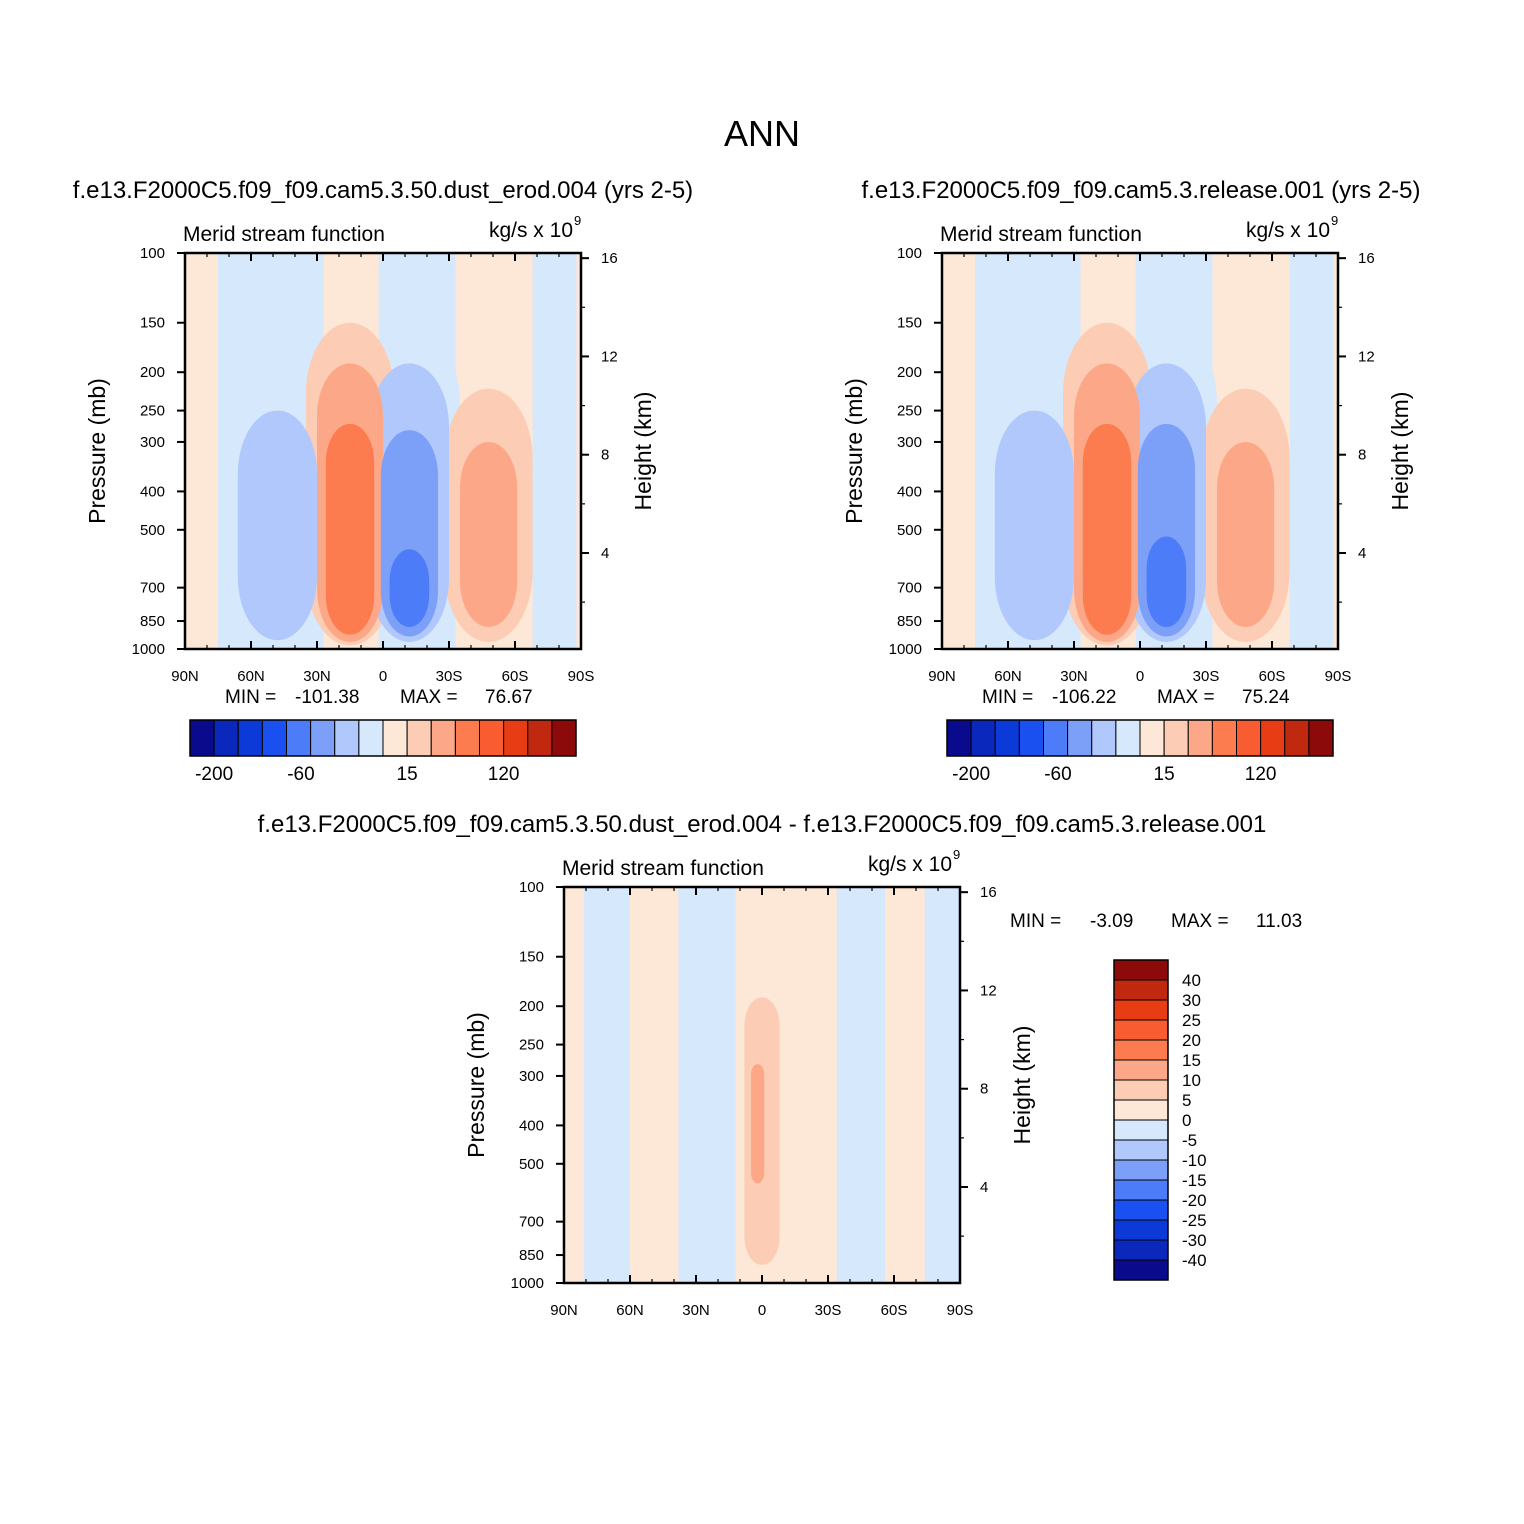  Describe the element at coordinates (148, 649) in the screenshot. I see `p-tick-label: 1000` at that location.